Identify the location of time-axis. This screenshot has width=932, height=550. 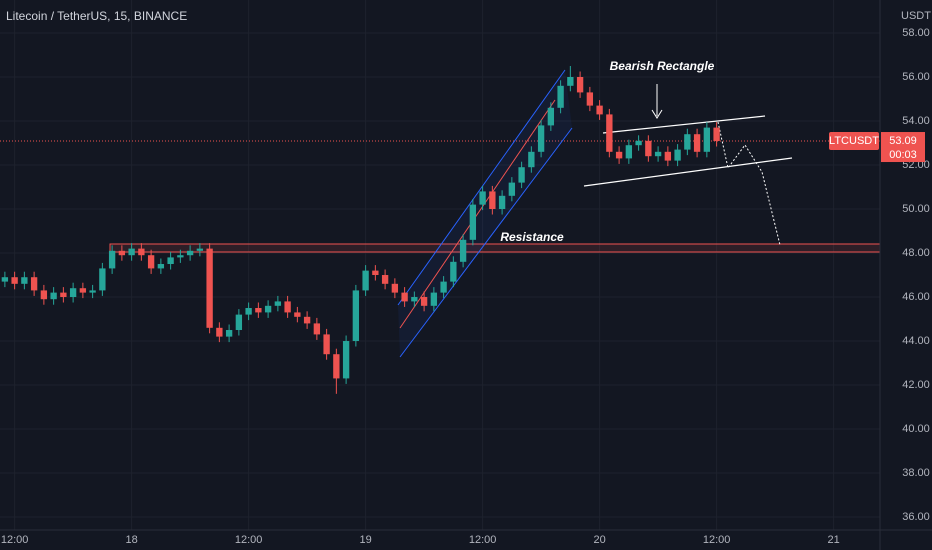
(466, 540).